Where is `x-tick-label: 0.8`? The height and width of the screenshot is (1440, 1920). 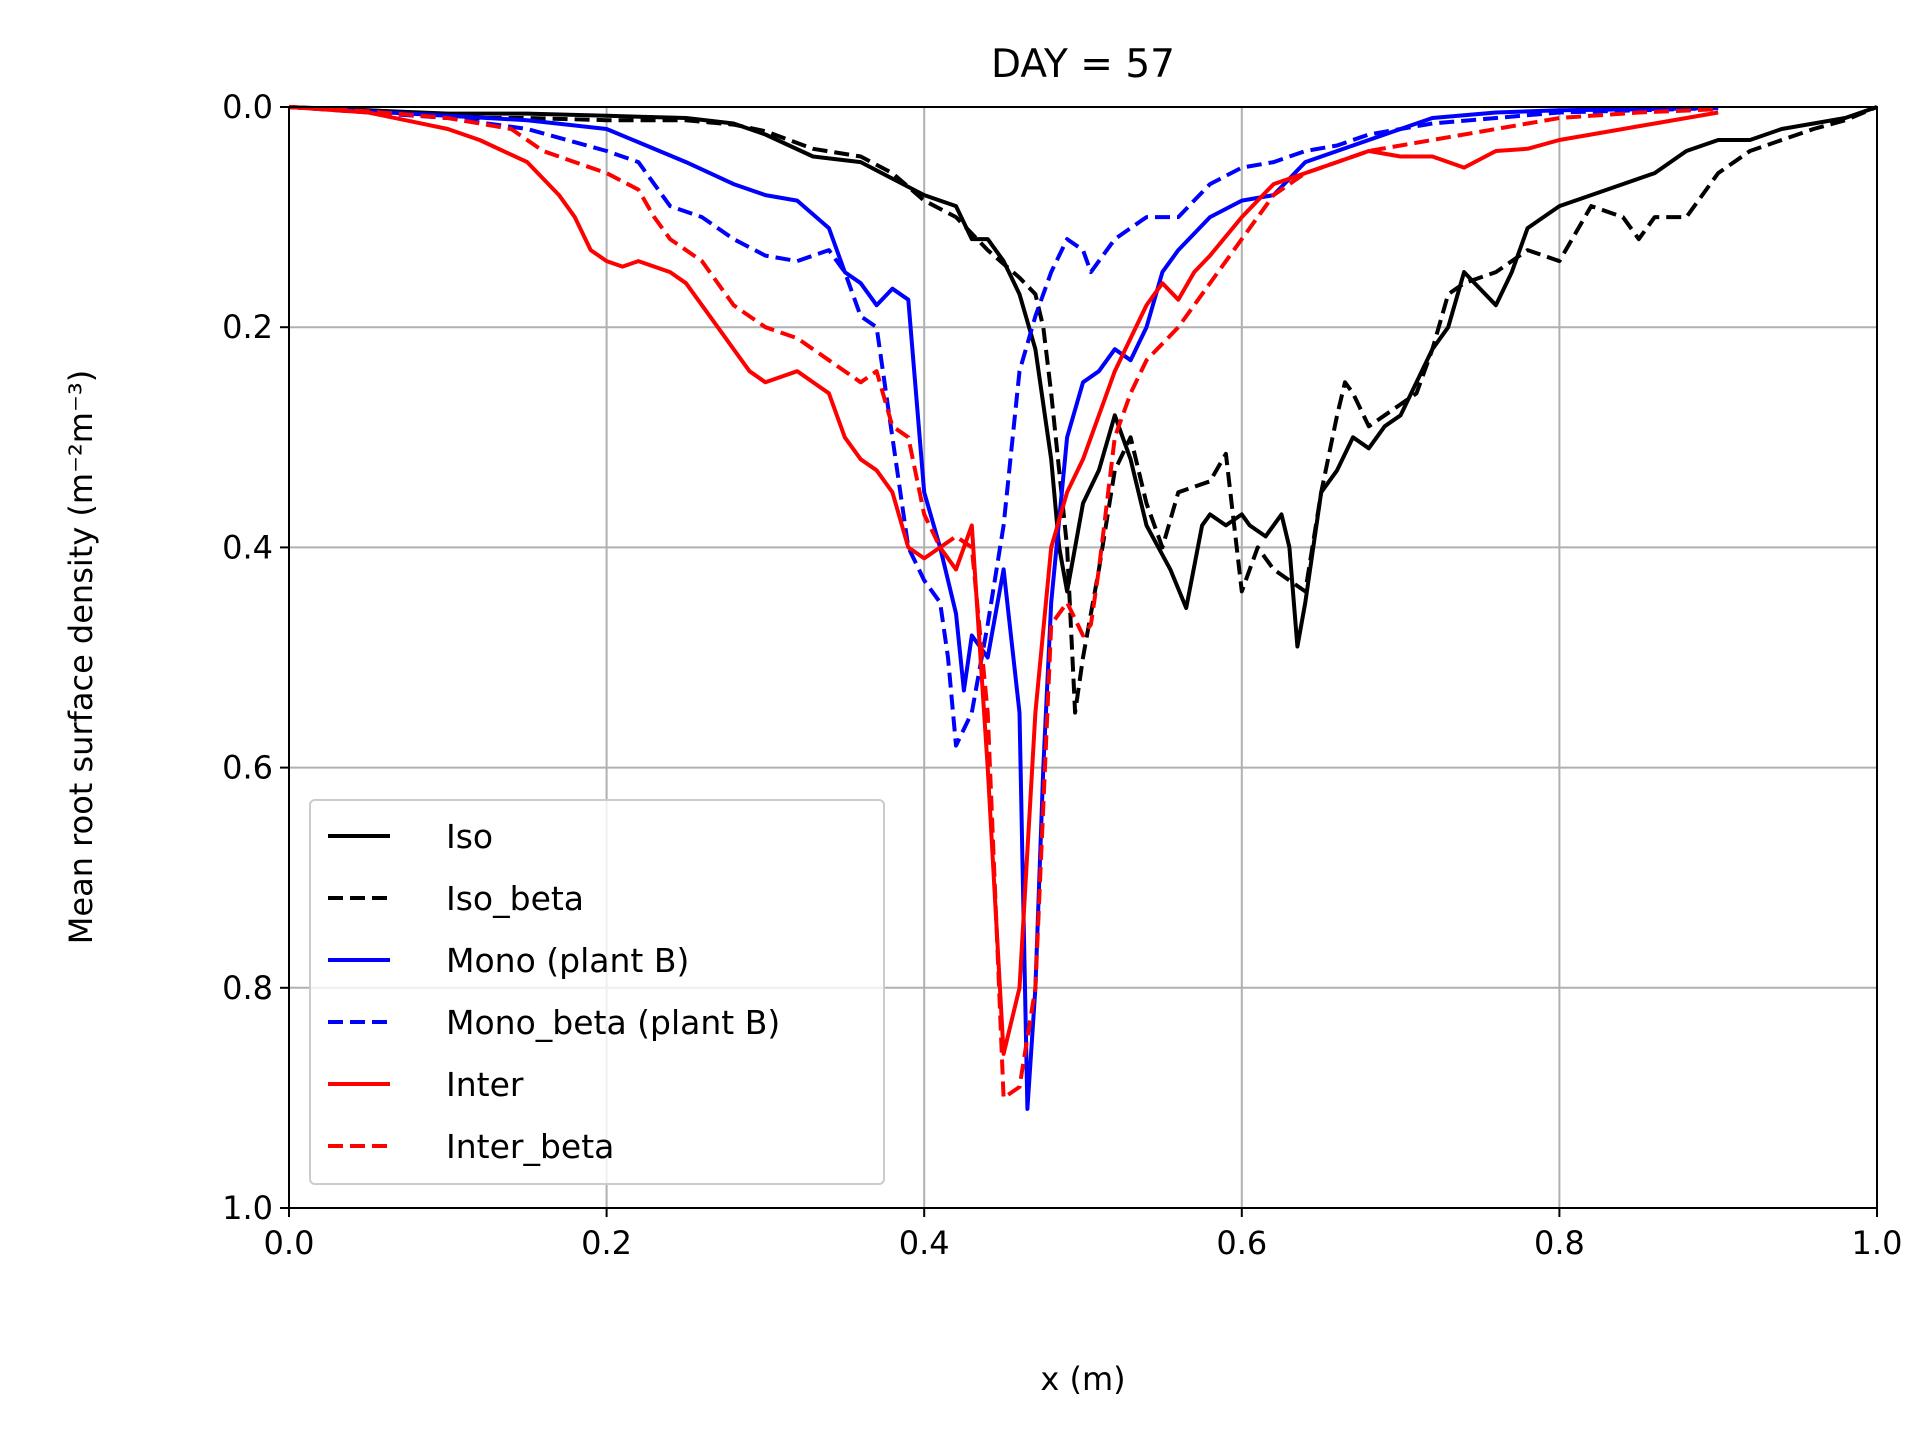 x-tick-label: 0.8 is located at coordinates (1559, 1243).